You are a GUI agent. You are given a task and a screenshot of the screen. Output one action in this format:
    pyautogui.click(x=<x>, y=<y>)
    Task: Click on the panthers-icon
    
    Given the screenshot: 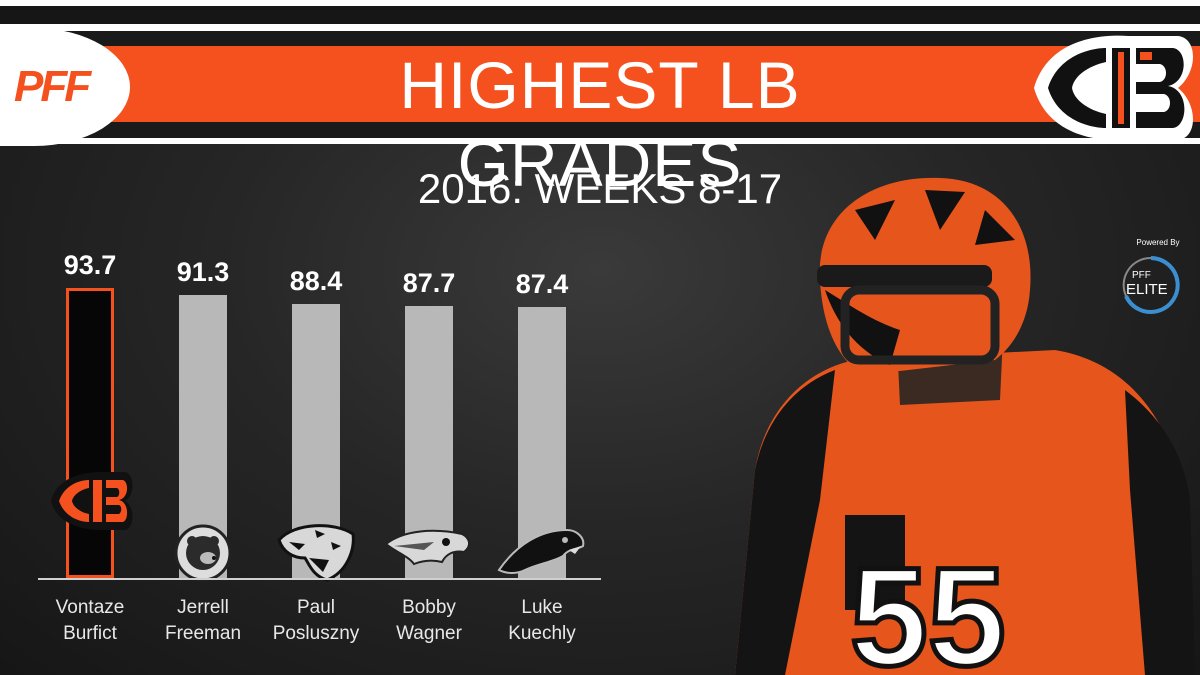 What is the action you would take?
    pyautogui.click(x=542, y=553)
    